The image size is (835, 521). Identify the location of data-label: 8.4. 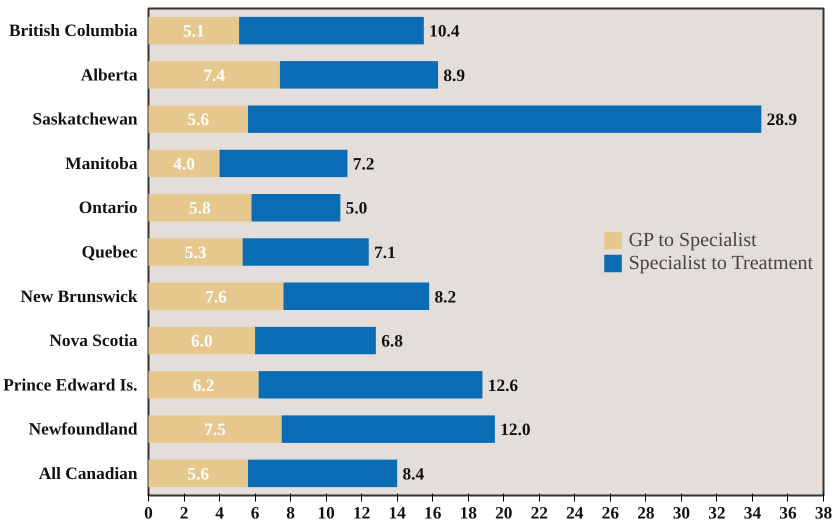
(413, 474).